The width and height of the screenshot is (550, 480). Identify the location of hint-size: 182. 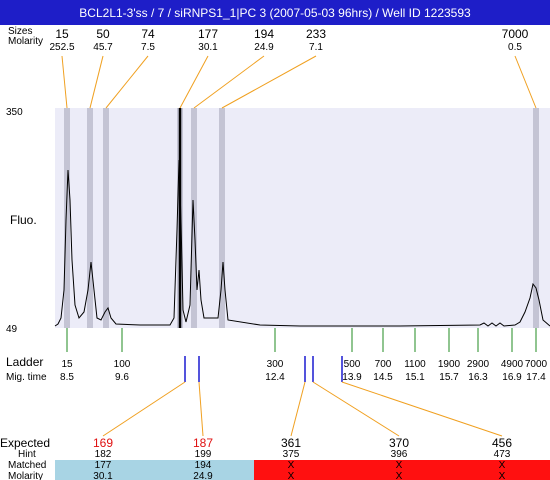
(103, 454).